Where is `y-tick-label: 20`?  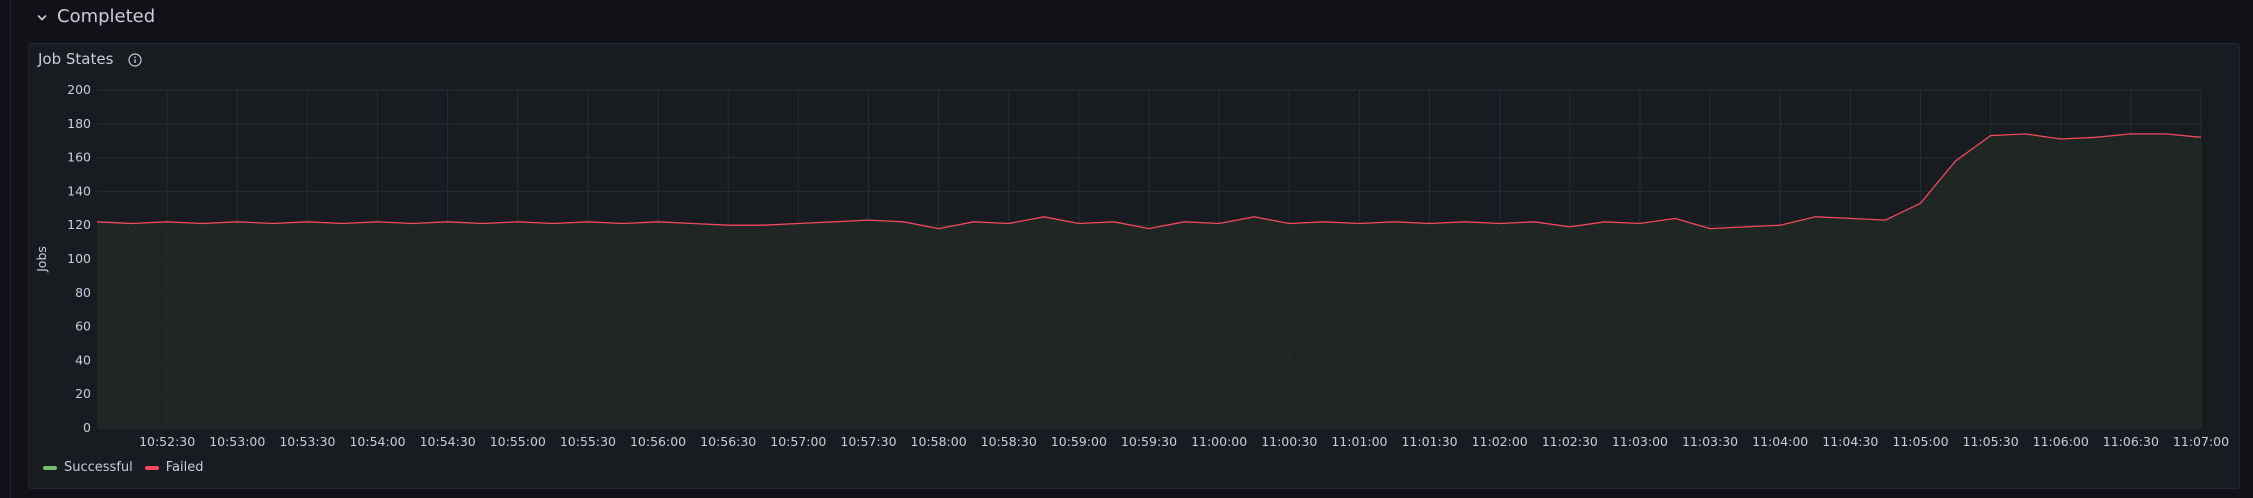 y-tick-label: 20 is located at coordinates (83, 393).